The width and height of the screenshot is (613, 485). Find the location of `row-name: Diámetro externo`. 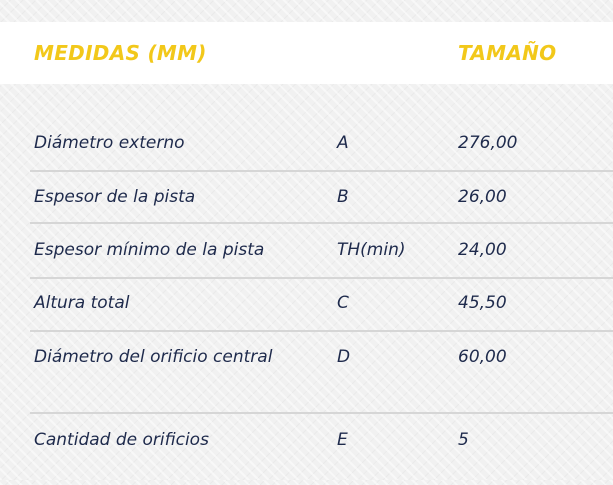

row-name: Diámetro externo is located at coordinates (109, 143).